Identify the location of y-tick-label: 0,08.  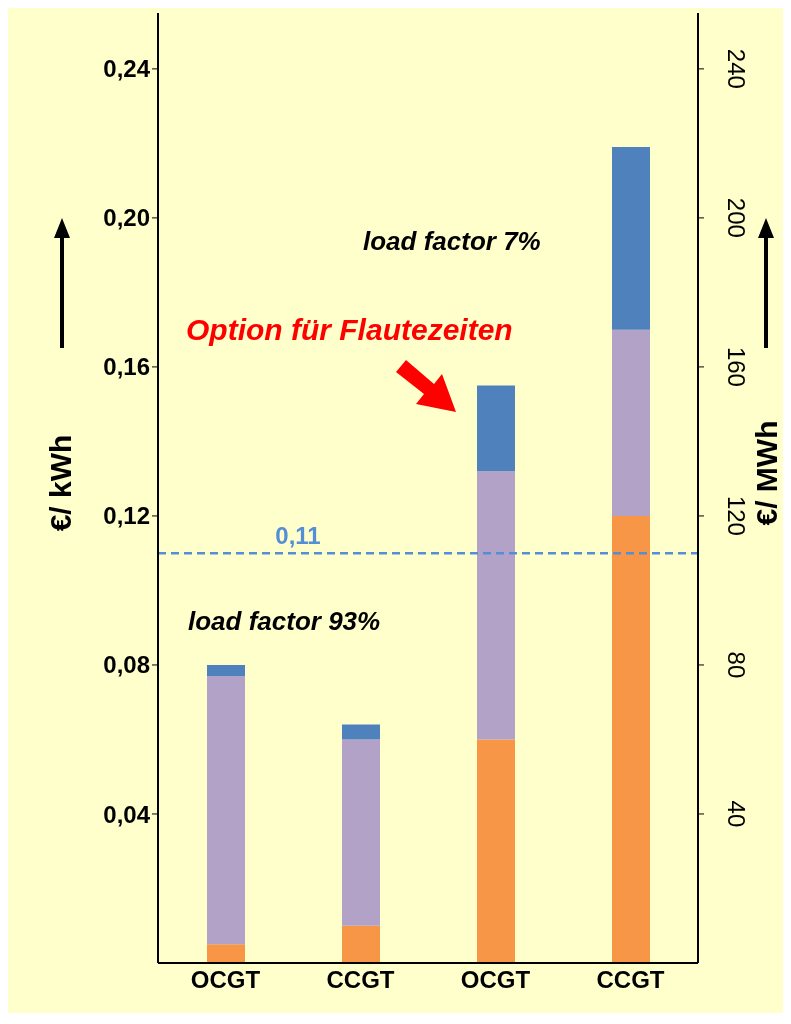
(126, 665).